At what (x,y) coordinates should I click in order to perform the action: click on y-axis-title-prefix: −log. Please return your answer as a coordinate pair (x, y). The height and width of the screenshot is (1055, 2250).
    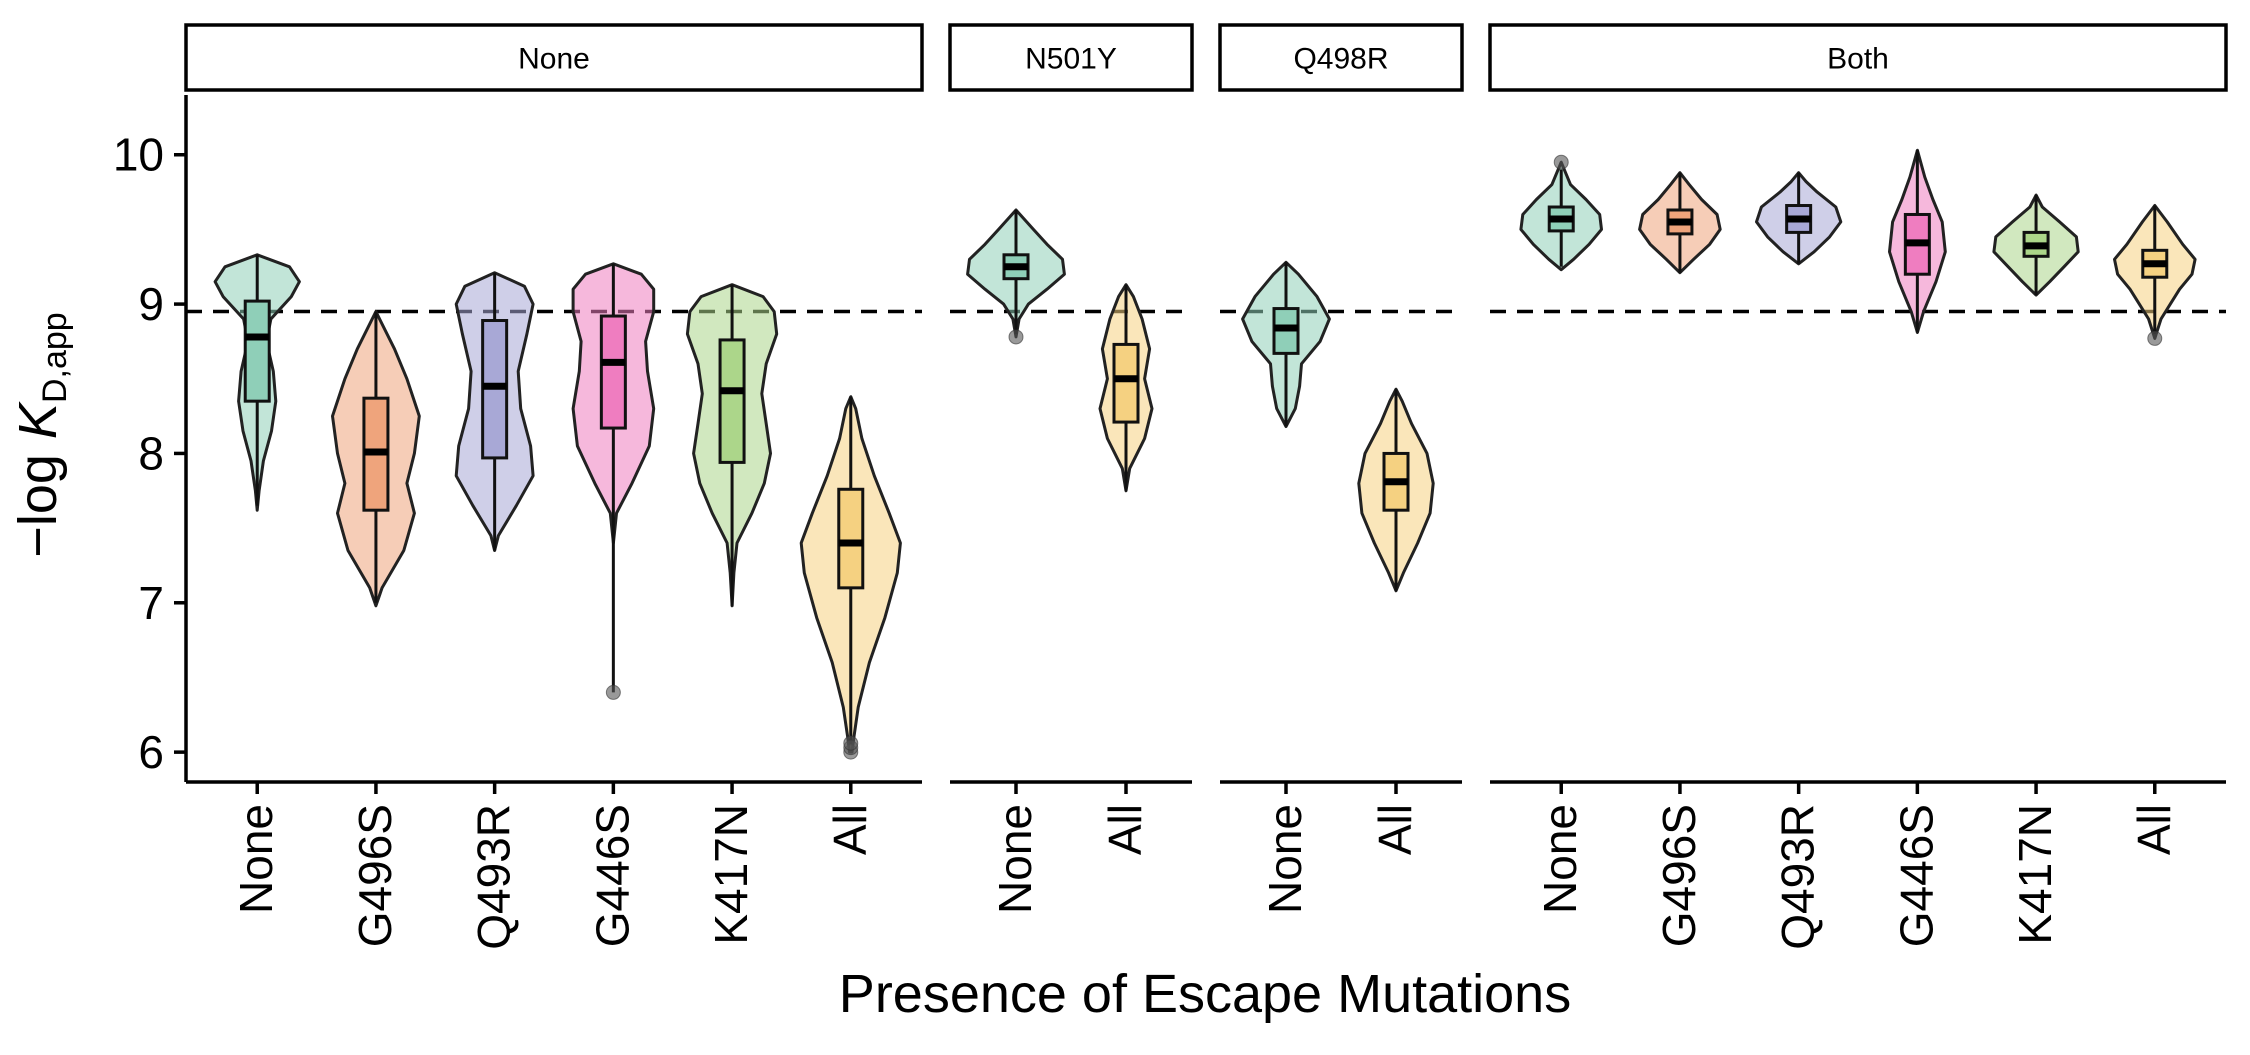
    Looking at the image, I should click on (38, 498).